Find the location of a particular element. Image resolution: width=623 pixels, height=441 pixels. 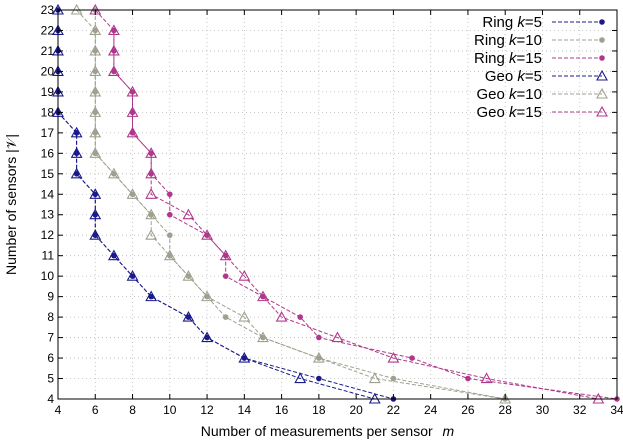

x-tick-label: 26 is located at coordinates (468, 410).